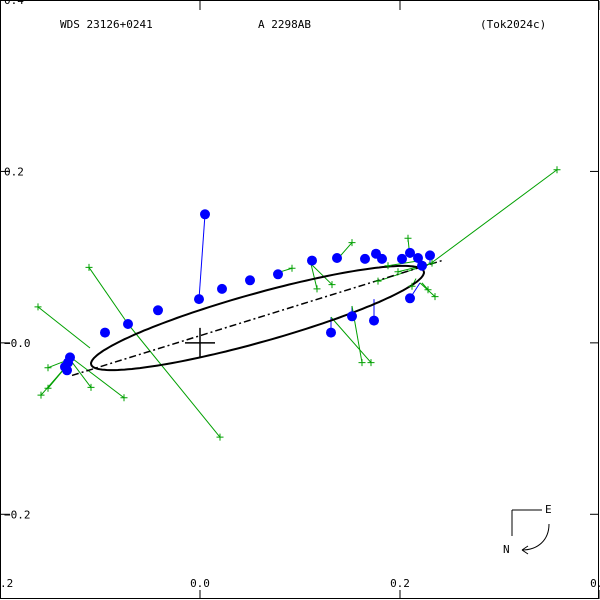  I want to click on y-tick-label: −0.0, so click(17, 343).